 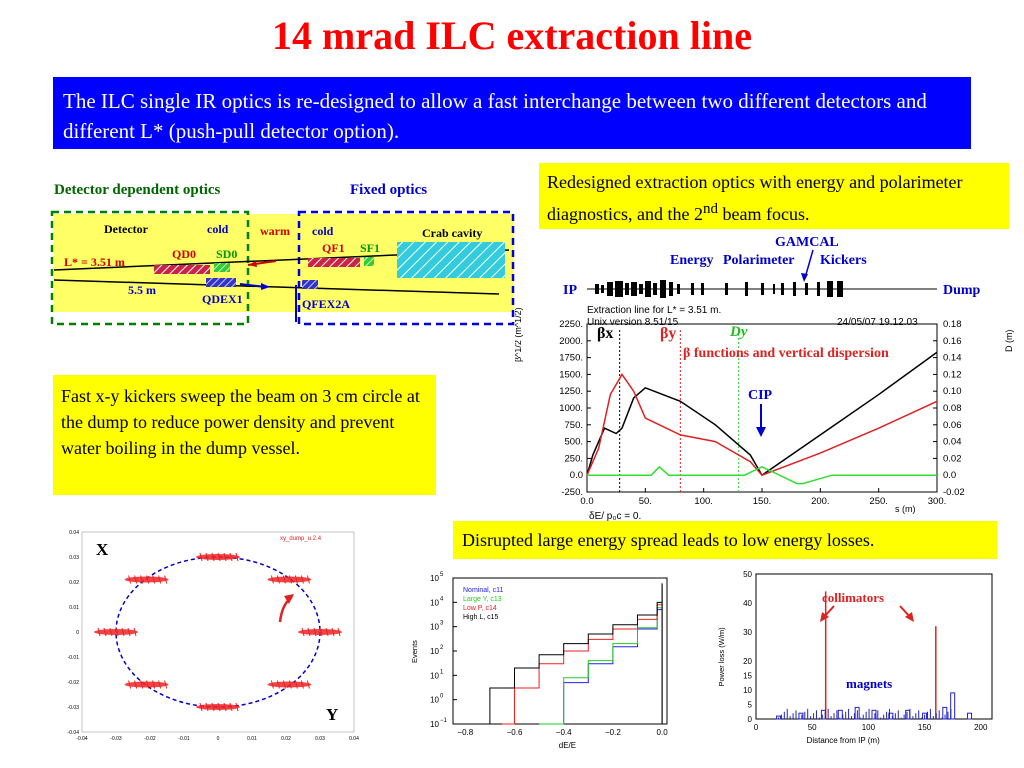 I want to click on right-tick-label: -0.02, so click(x=954, y=492).